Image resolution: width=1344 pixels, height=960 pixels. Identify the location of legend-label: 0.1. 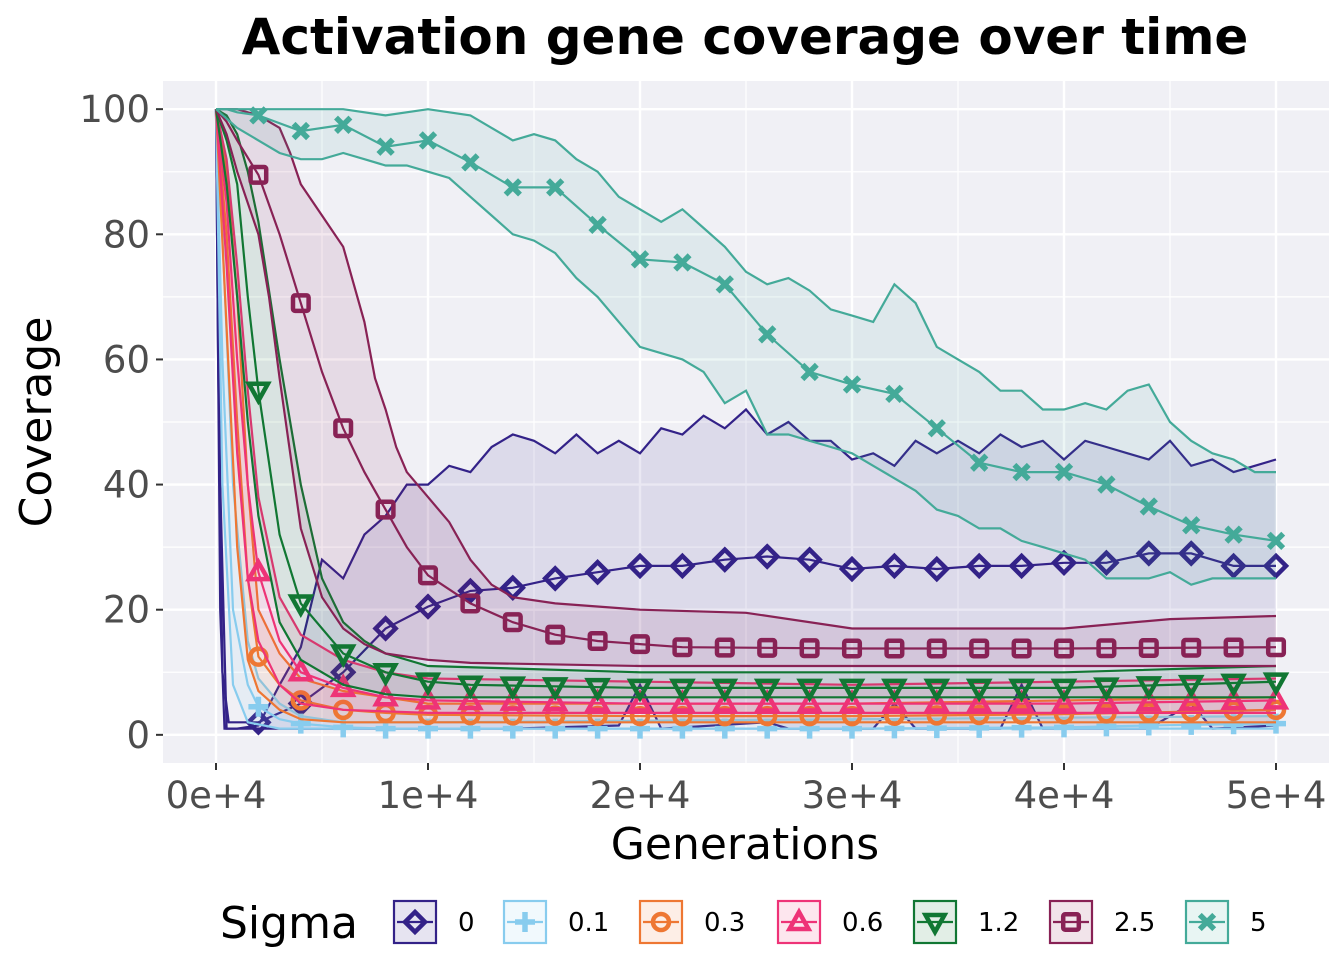
(588, 923).